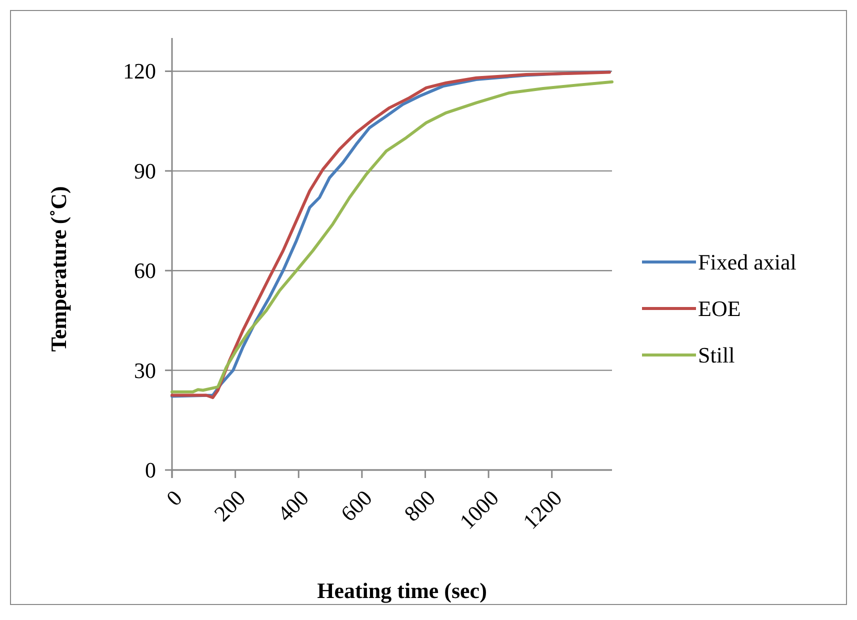 This screenshot has width=857, height=620. I want to click on y-axis-title: Temperature (˚C), so click(58, 269).